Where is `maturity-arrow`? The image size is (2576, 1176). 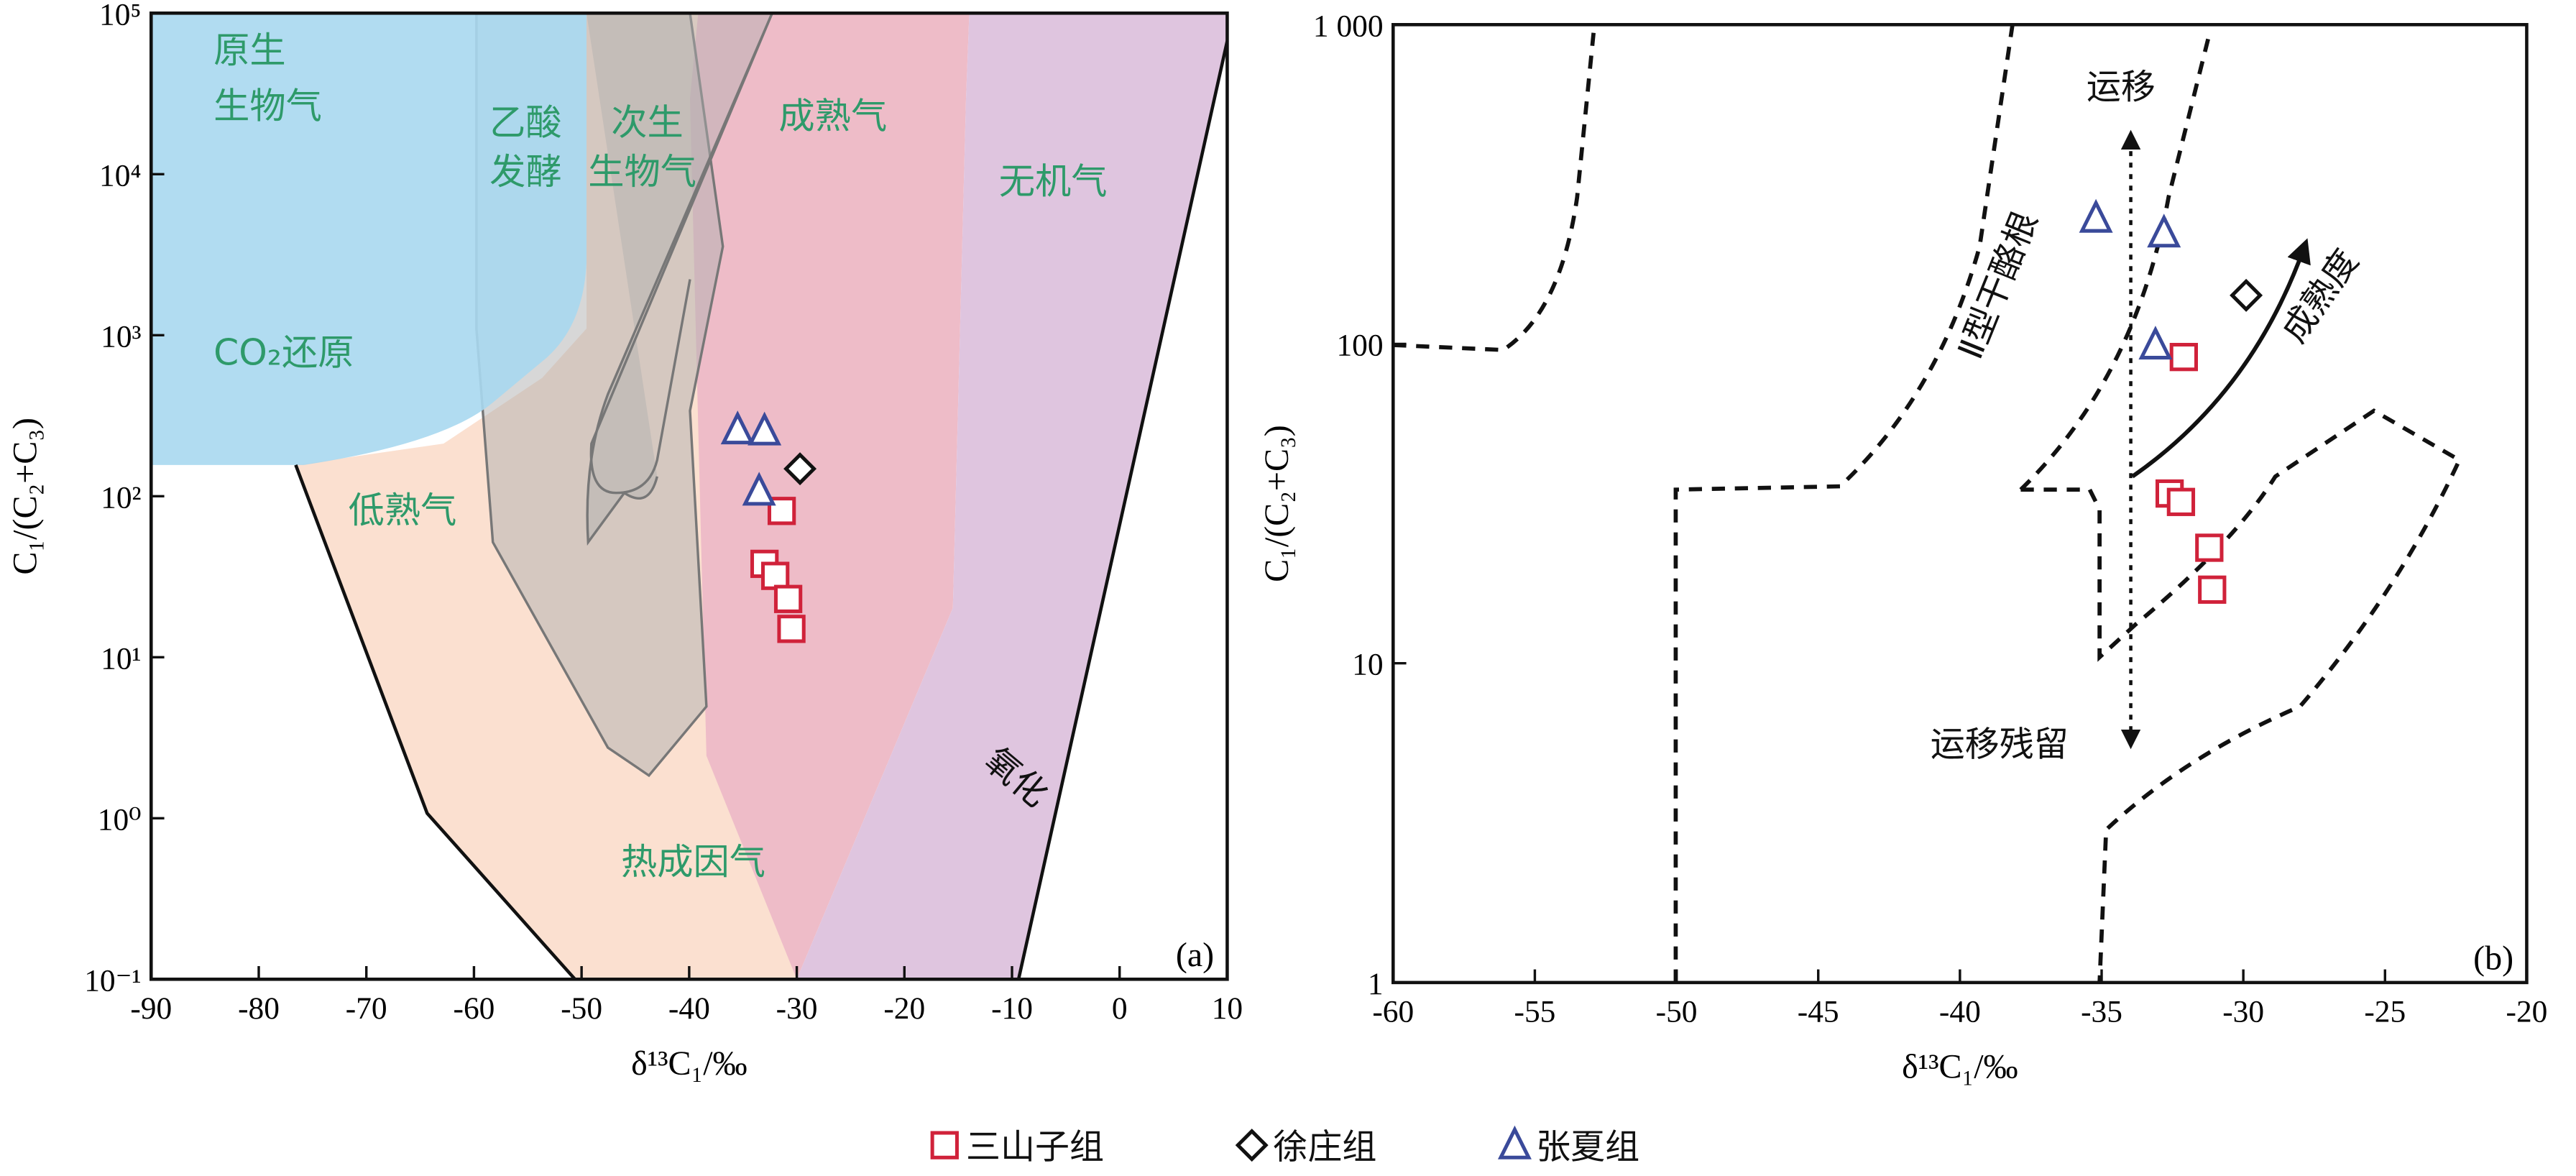 maturity-arrow is located at coordinates (2221, 359).